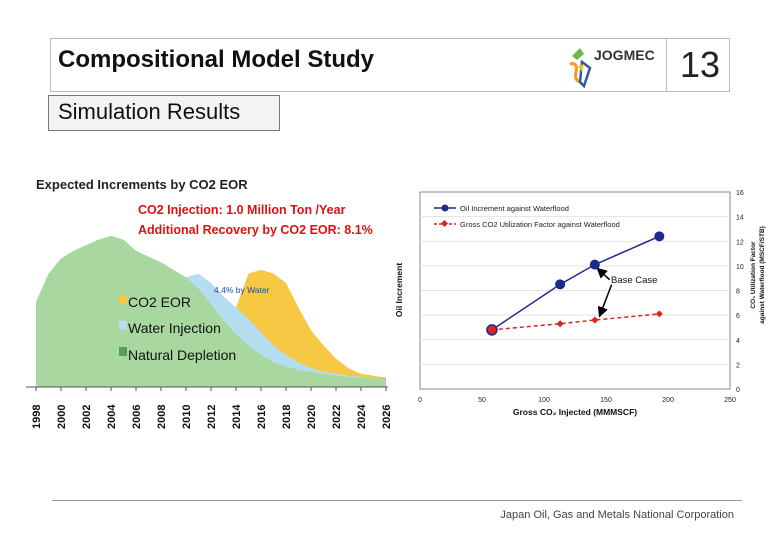 The height and width of the screenshot is (540, 780). What do you see at coordinates (753, 275) in the screenshot?
I see `injection-y2-label-1: CO₂ Utilization Factor` at bounding box center [753, 275].